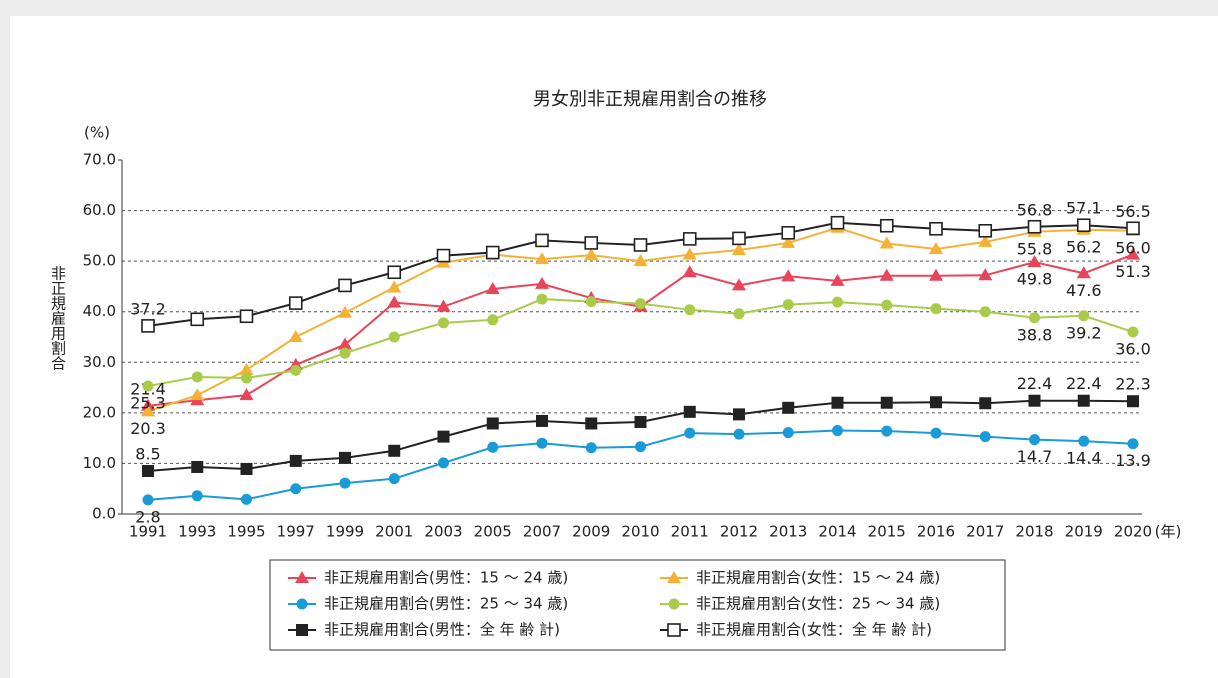  What do you see at coordinates (148, 532) in the screenshot?
I see `x-tick-label: 1991` at bounding box center [148, 532].